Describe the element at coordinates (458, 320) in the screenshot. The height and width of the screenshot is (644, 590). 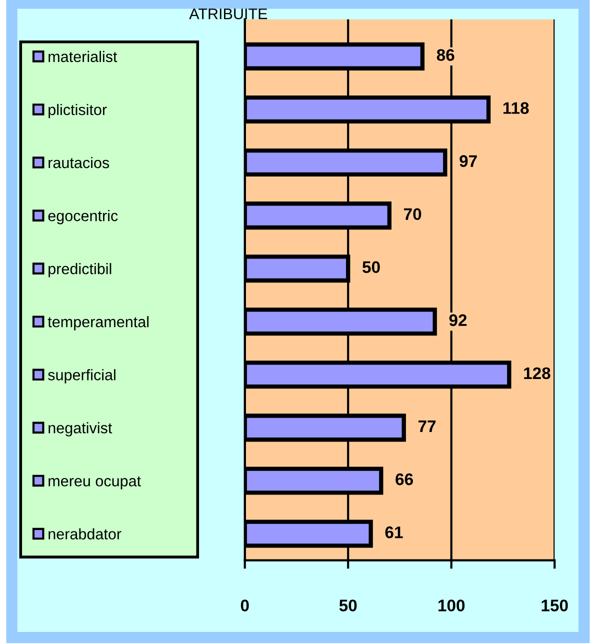
I see `data-label: 92` at that location.